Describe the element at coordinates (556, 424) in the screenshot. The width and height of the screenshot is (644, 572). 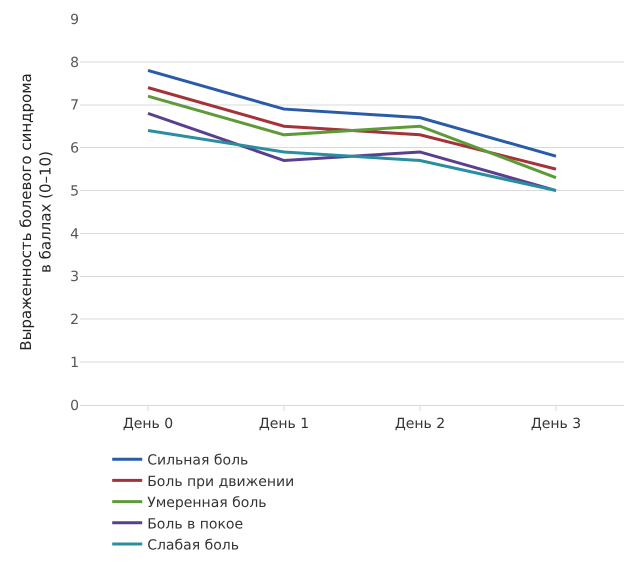
I see `x-tick-label: День 3` at that location.